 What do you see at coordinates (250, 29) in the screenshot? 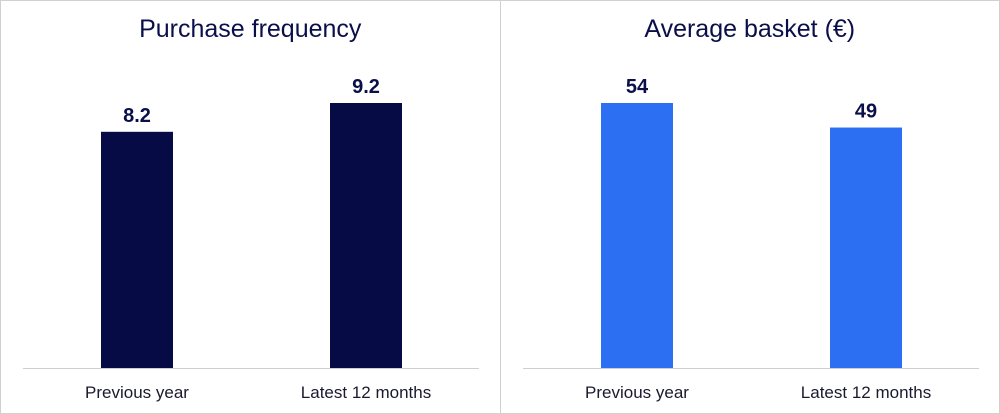
I see `chart-title: Purchase frequency` at bounding box center [250, 29].